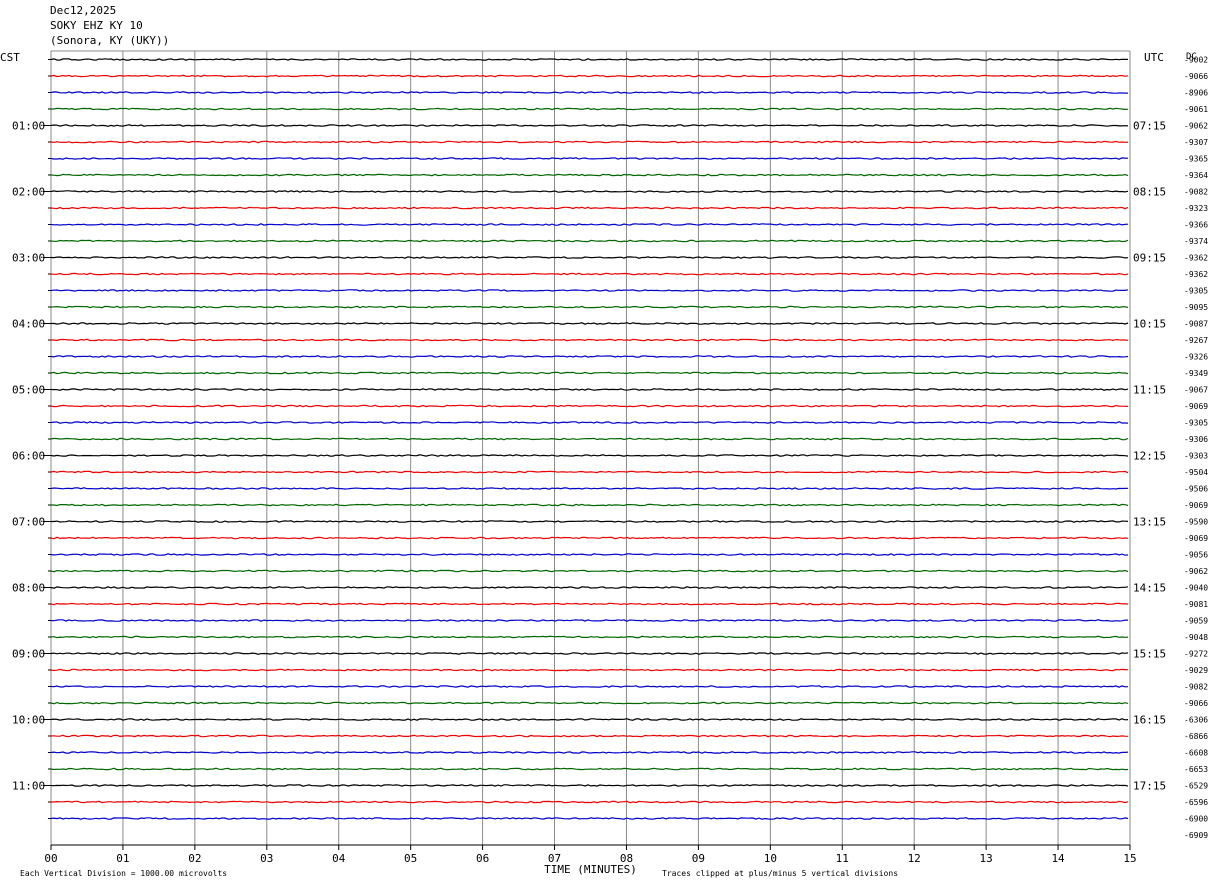 This screenshot has width=1210, height=886. Describe the element at coordinates (626, 858) in the screenshot. I see `x-tick-label: 08` at that location.